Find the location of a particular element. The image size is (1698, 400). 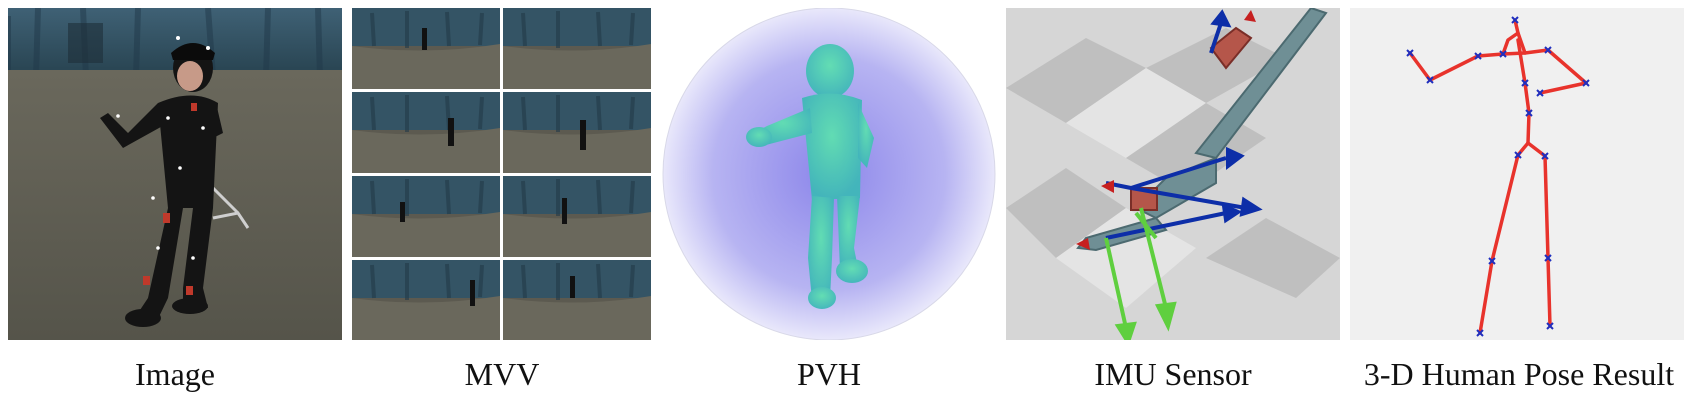

caption-image: Image is located at coordinates (175, 374).